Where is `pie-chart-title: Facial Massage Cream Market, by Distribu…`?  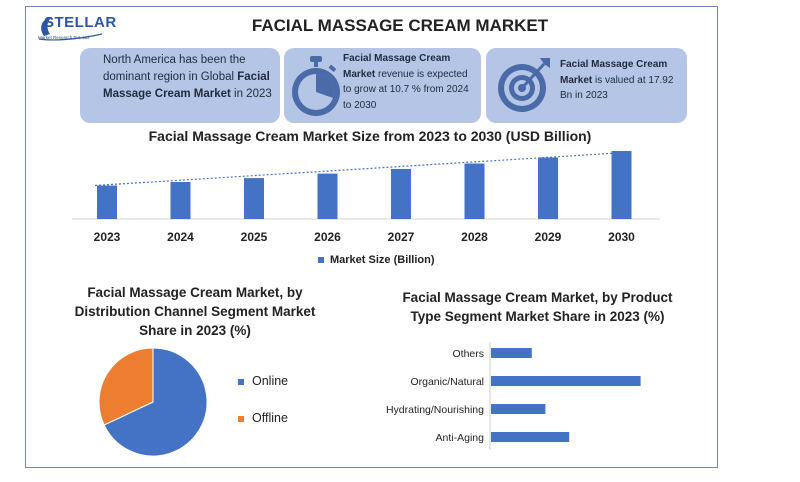
pie-chart-title: Facial Massage Cream Market, by Distribu… is located at coordinates (195, 311).